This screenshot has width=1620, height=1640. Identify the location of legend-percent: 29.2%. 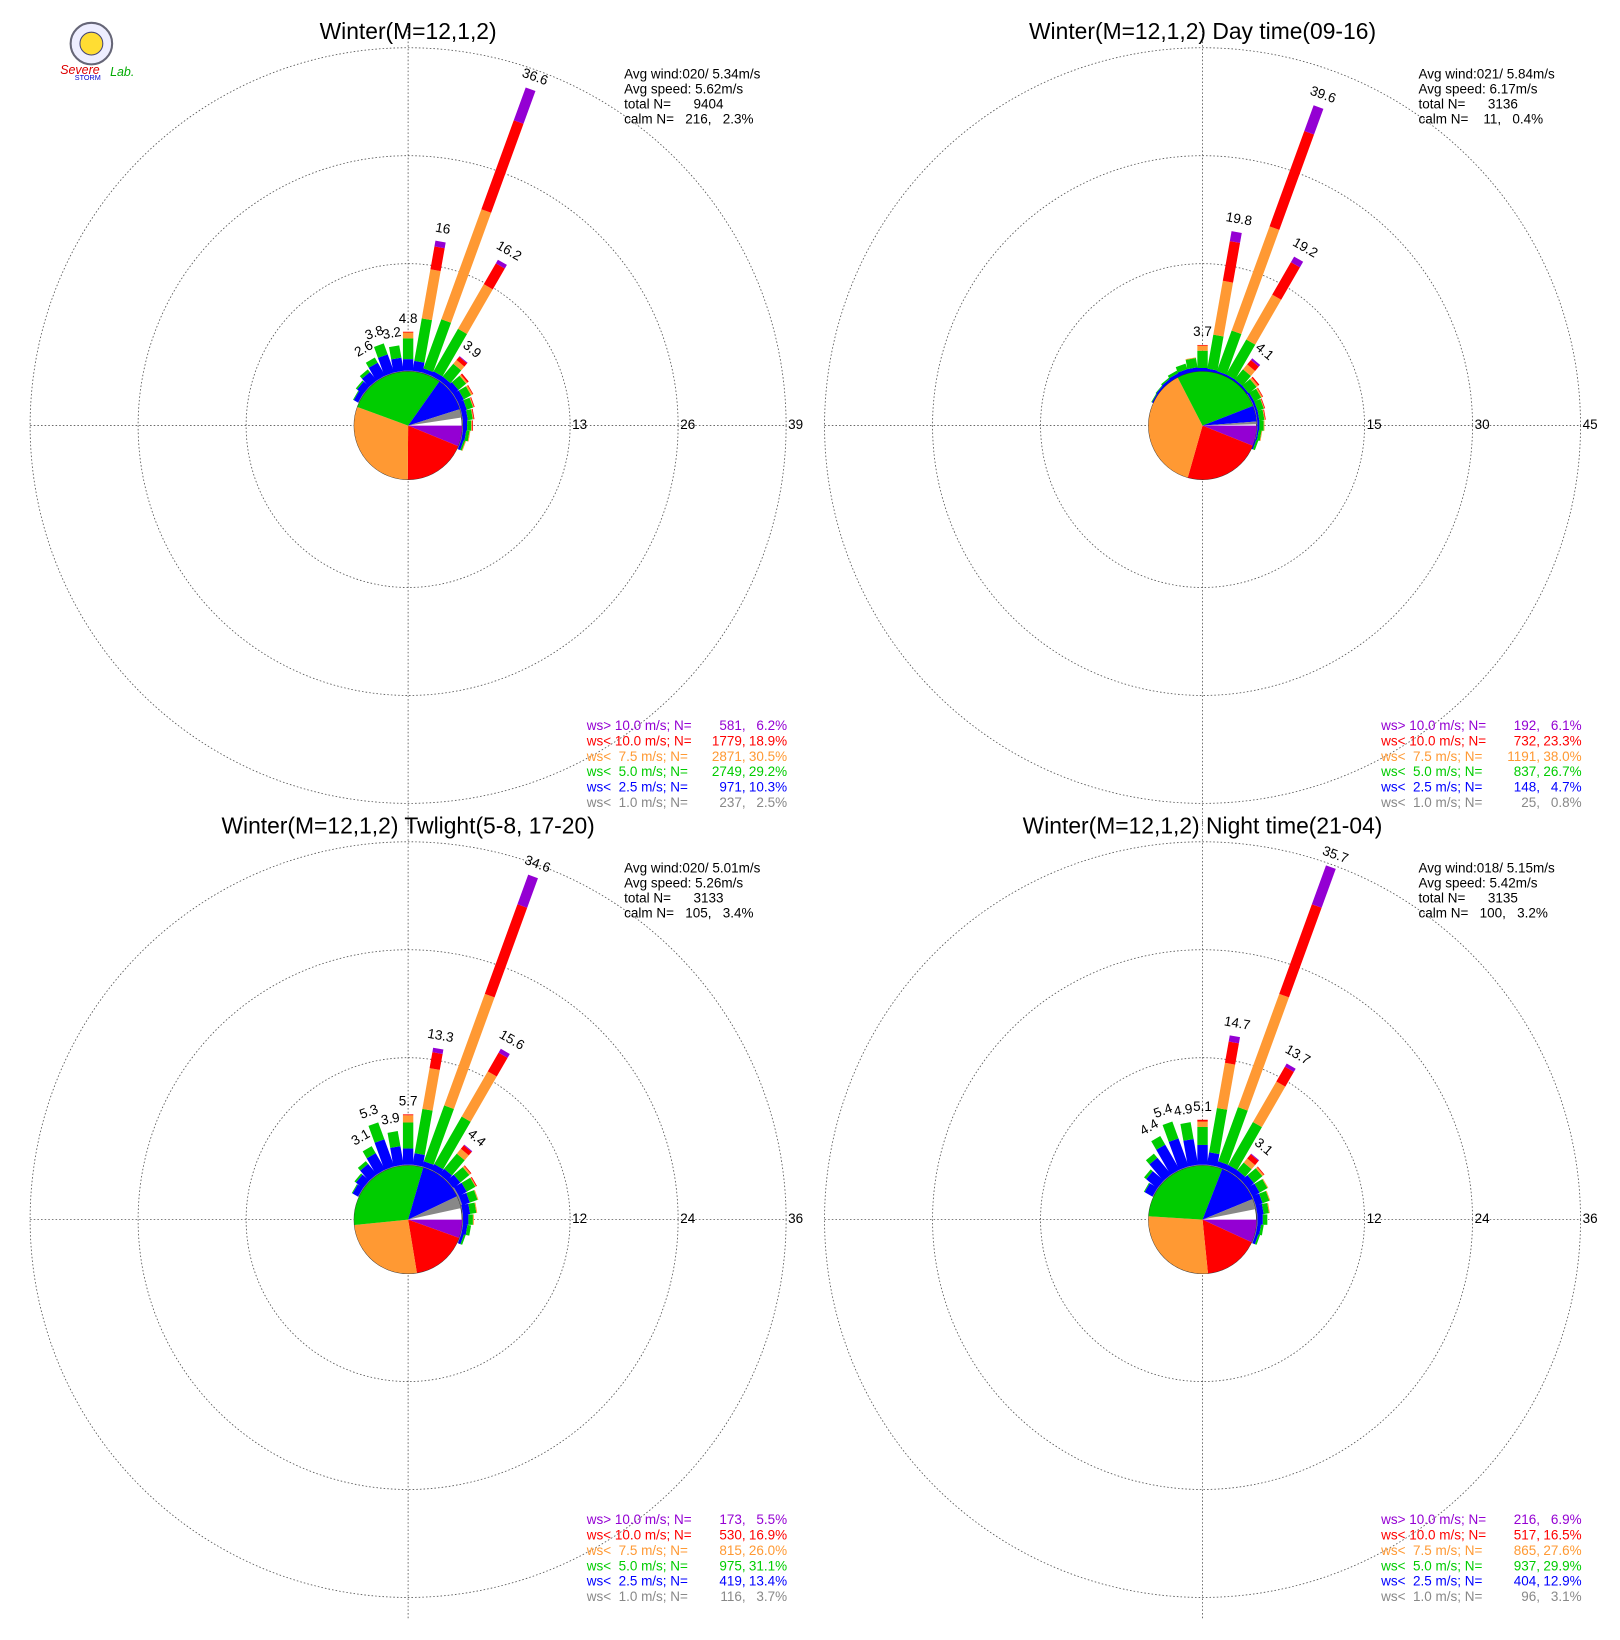
(768, 771).